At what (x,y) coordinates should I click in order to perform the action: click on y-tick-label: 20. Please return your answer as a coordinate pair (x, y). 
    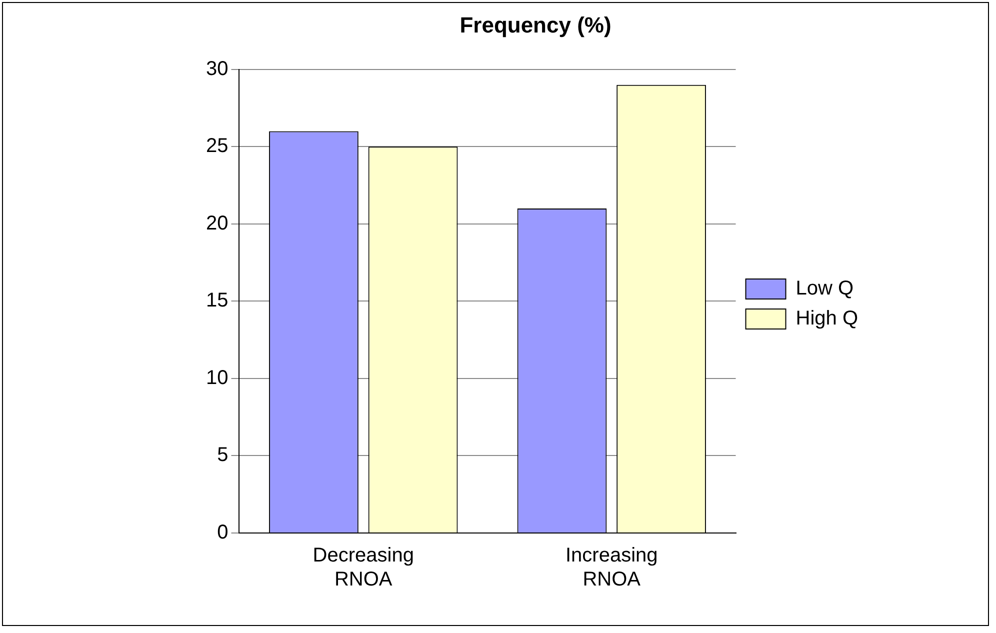
    Looking at the image, I should click on (217, 223).